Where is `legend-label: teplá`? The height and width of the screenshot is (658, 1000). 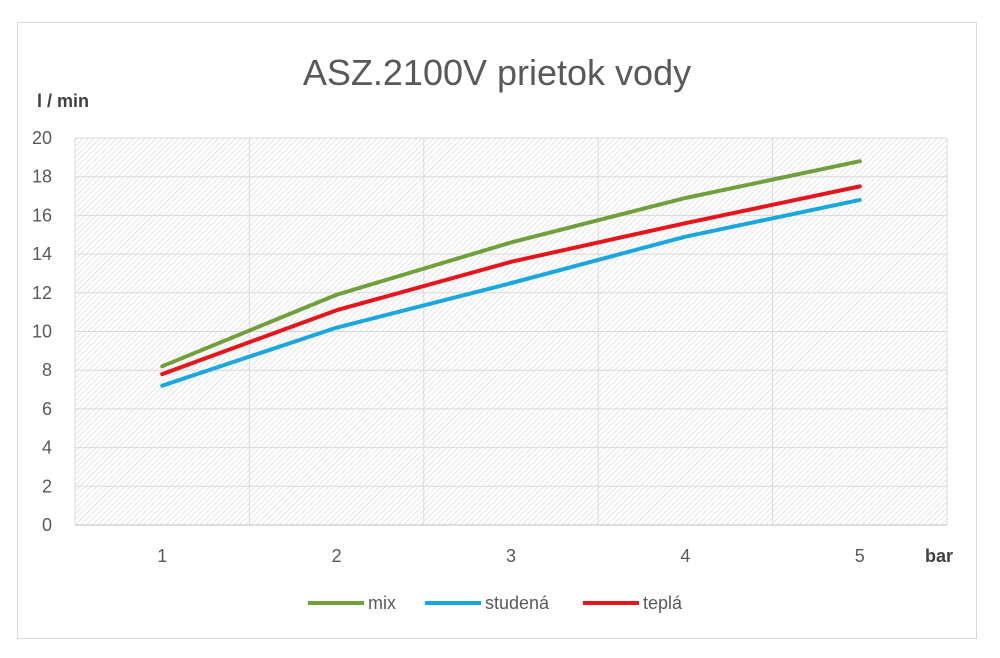 legend-label: teplá is located at coordinates (663, 603).